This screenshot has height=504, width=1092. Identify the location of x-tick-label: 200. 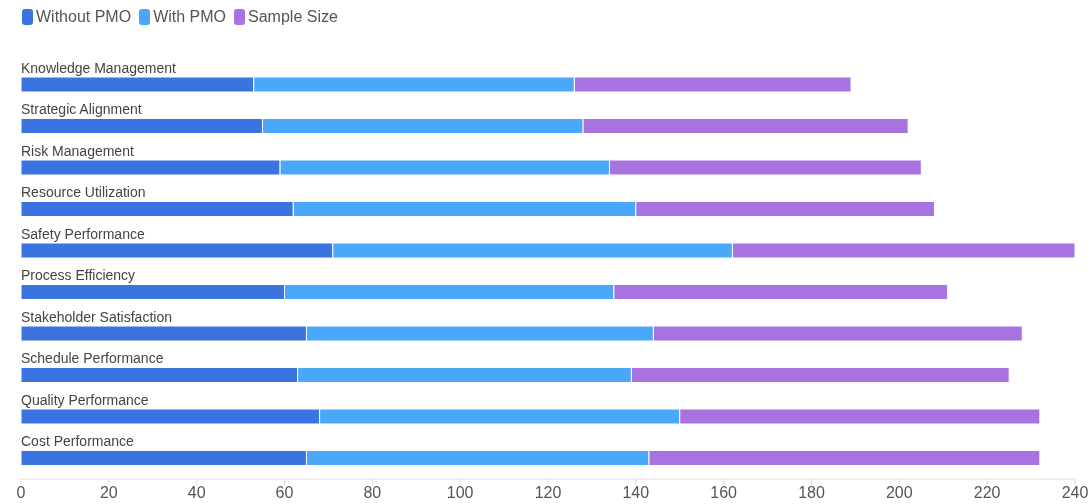
(899, 493).